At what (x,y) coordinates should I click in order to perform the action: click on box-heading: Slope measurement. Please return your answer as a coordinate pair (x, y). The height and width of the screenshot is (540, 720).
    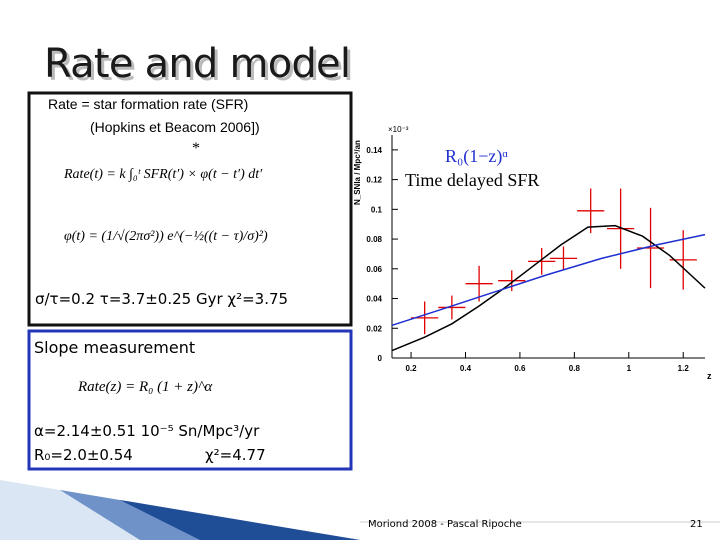
    Looking at the image, I should click on (114, 347).